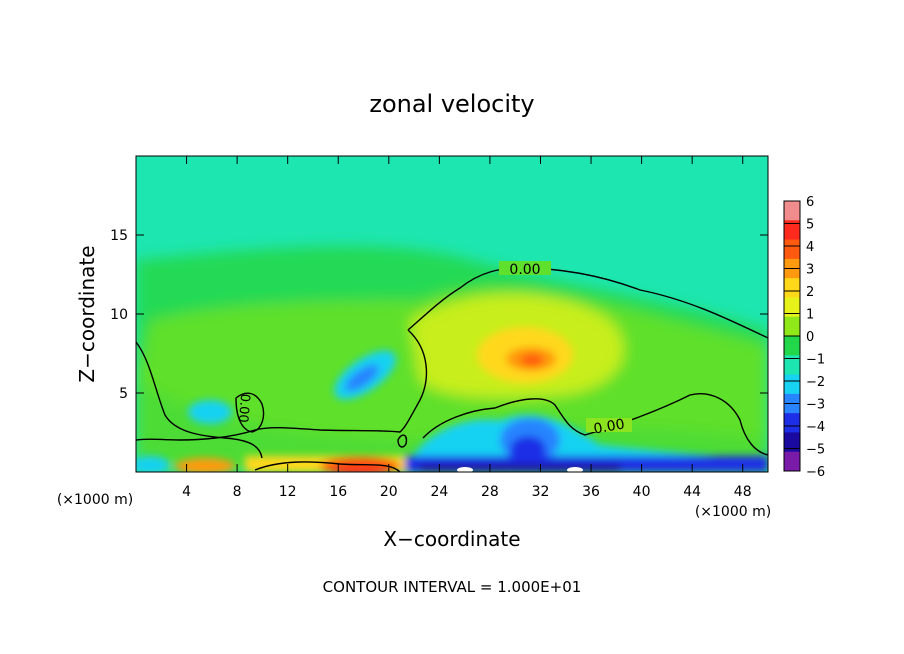 The height and width of the screenshot is (654, 904). What do you see at coordinates (451, 539) in the screenshot?
I see `x-axis-label: X−coordinate` at bounding box center [451, 539].